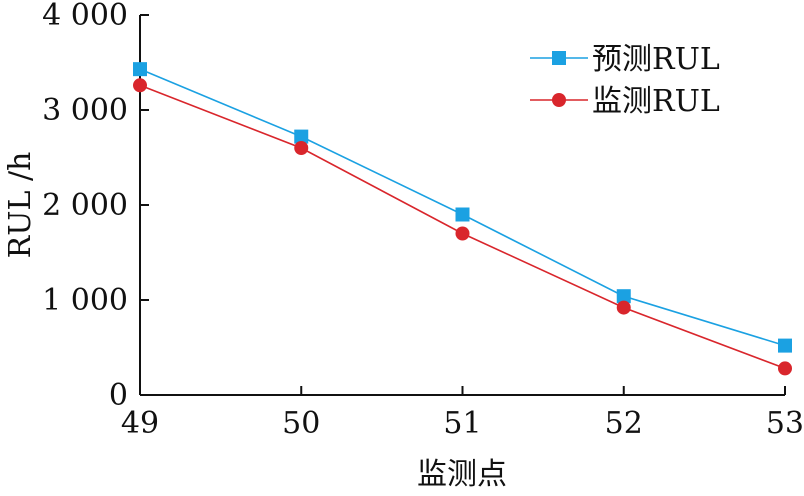 This screenshot has width=804, height=496. What do you see at coordinates (656, 59) in the screenshot?
I see `legend-label: 预测RUL` at bounding box center [656, 59].